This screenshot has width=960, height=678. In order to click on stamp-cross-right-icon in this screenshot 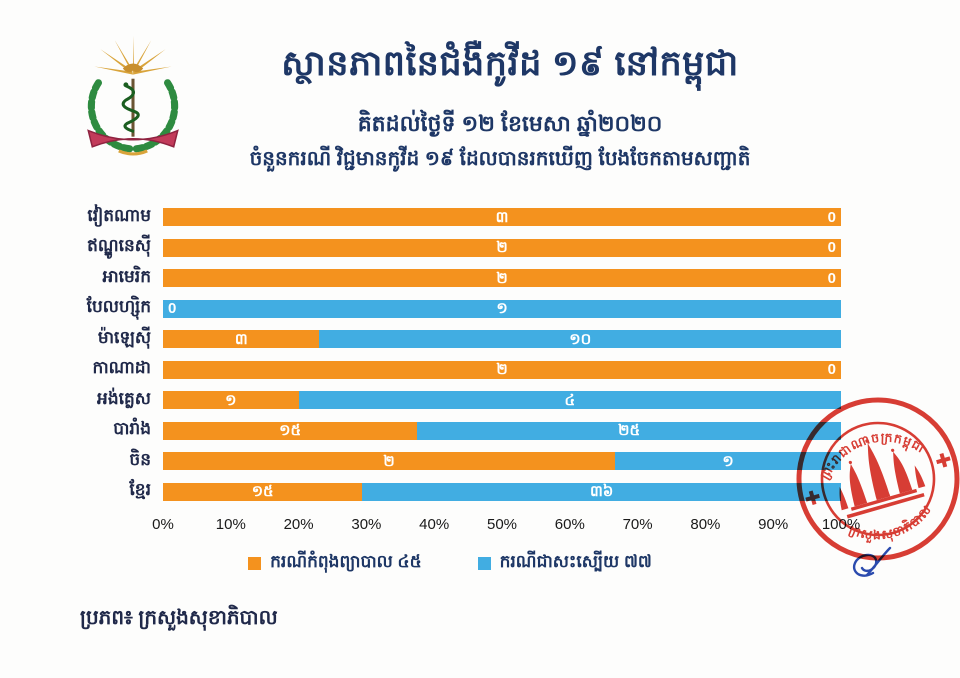, I will do `click(943, 460)`.